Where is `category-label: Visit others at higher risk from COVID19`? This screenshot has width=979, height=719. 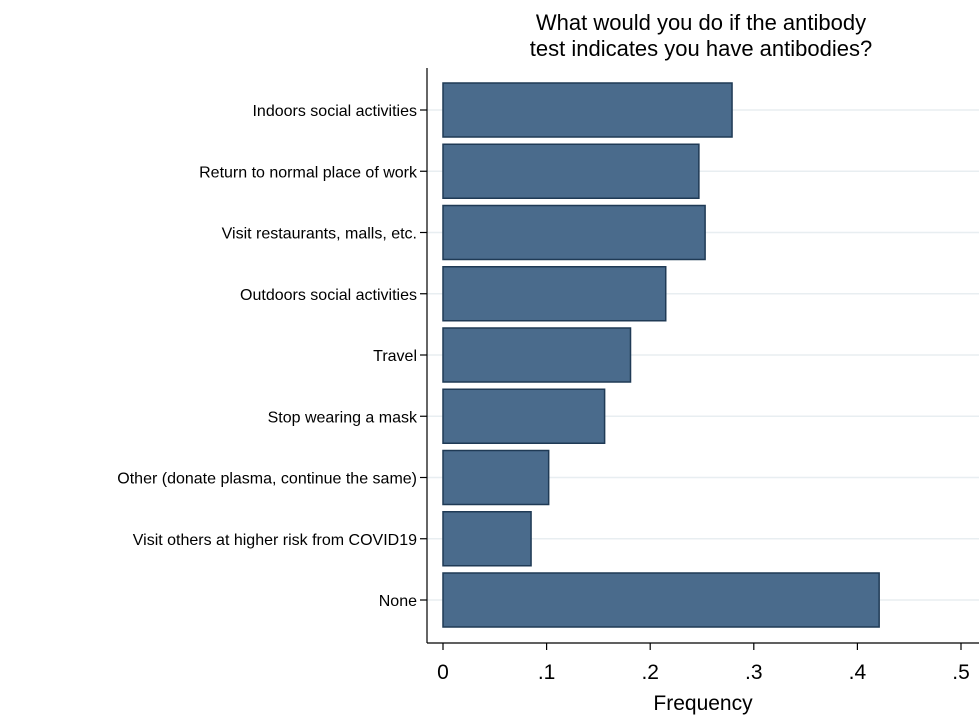
category-label: Visit others at higher risk from COVID19 is located at coordinates (275, 540).